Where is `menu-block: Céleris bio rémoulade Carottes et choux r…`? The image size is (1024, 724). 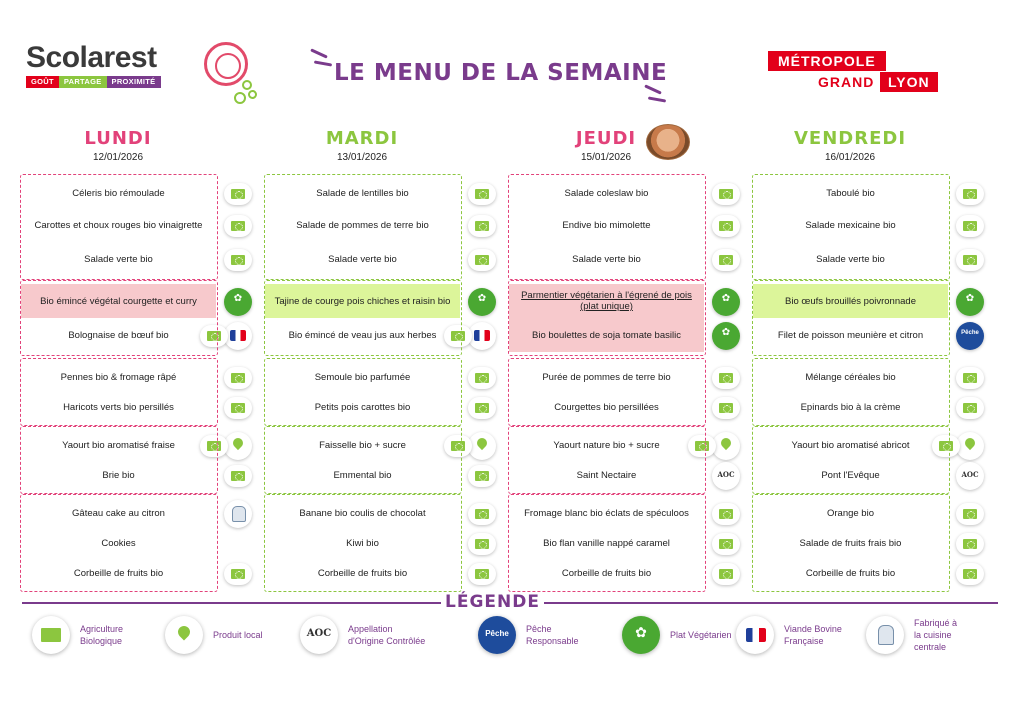
menu-block: Céleris bio rémoulade Carottes et choux r… is located at coordinates (119, 227).